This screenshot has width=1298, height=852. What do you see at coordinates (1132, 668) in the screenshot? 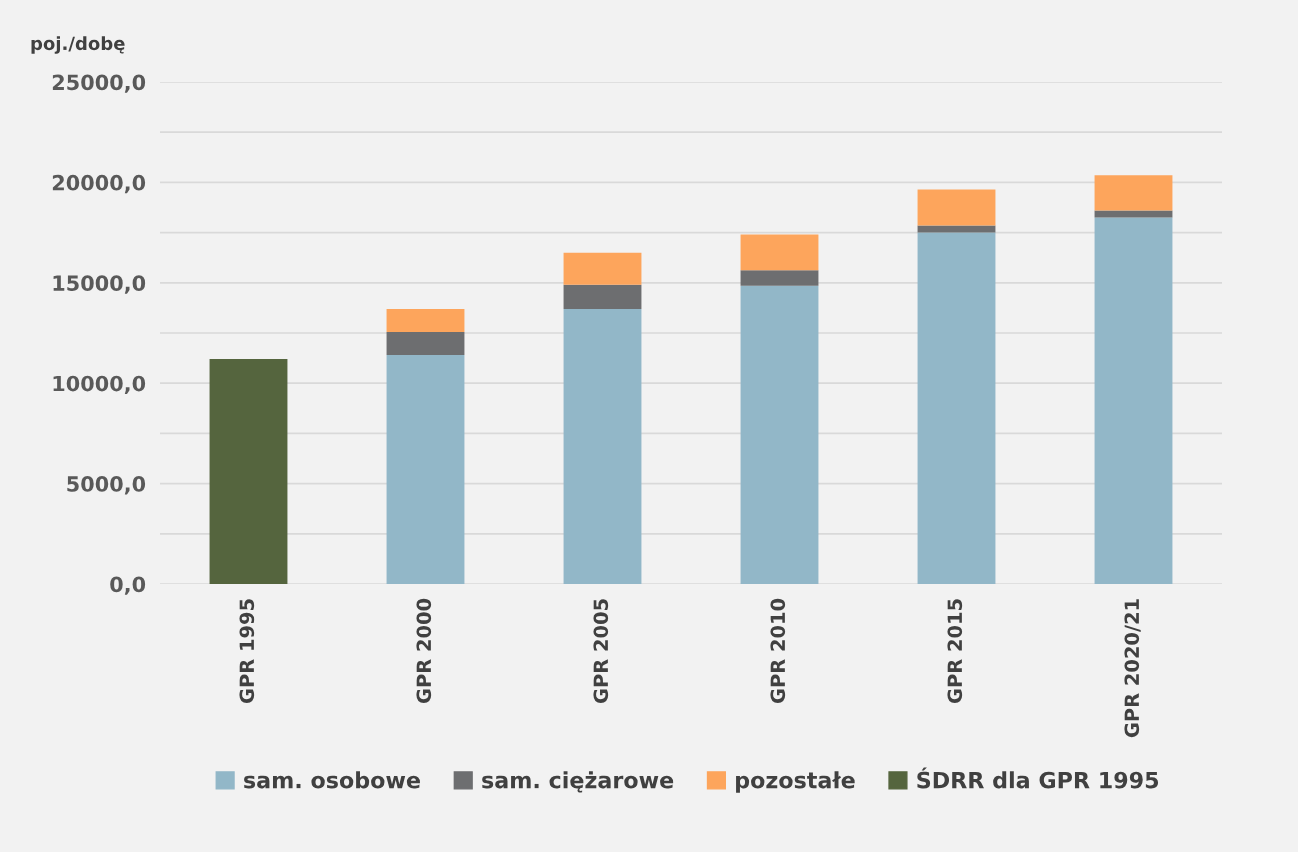
I see `x-tick-label: GPR 2020/21` at bounding box center [1132, 668].